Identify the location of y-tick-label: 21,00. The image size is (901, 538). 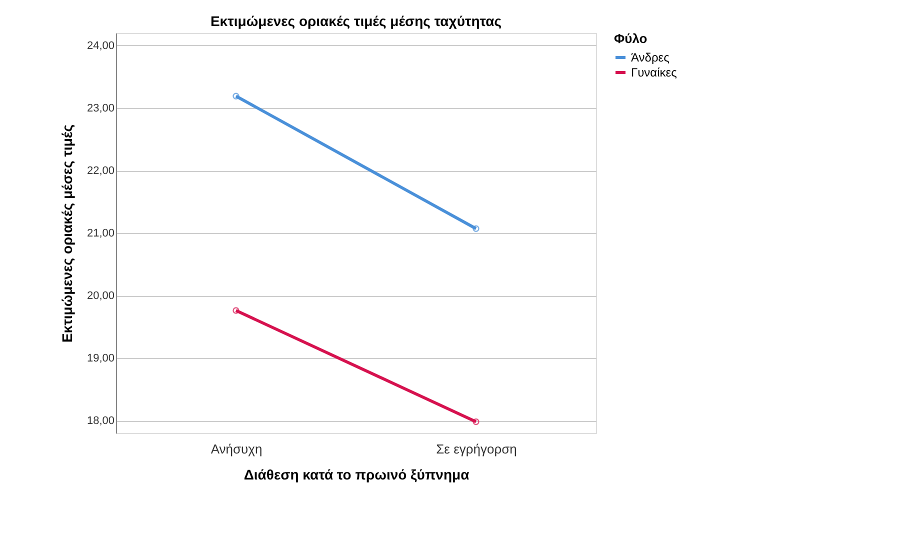
(100, 234).